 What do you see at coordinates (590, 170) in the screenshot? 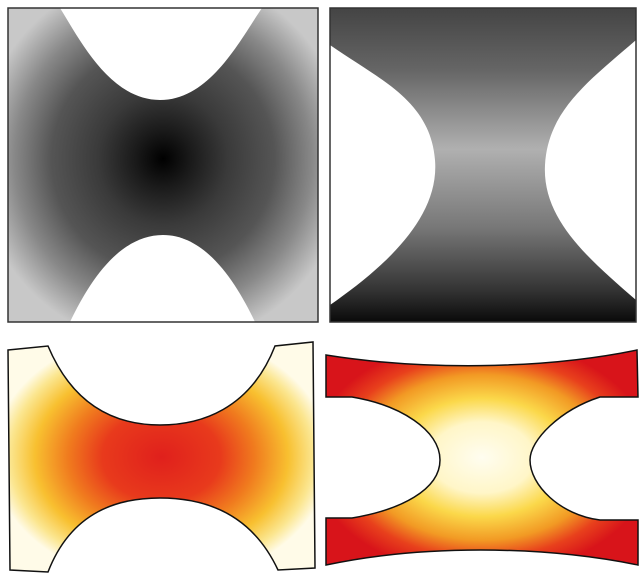
I see `void-right` at bounding box center [590, 170].